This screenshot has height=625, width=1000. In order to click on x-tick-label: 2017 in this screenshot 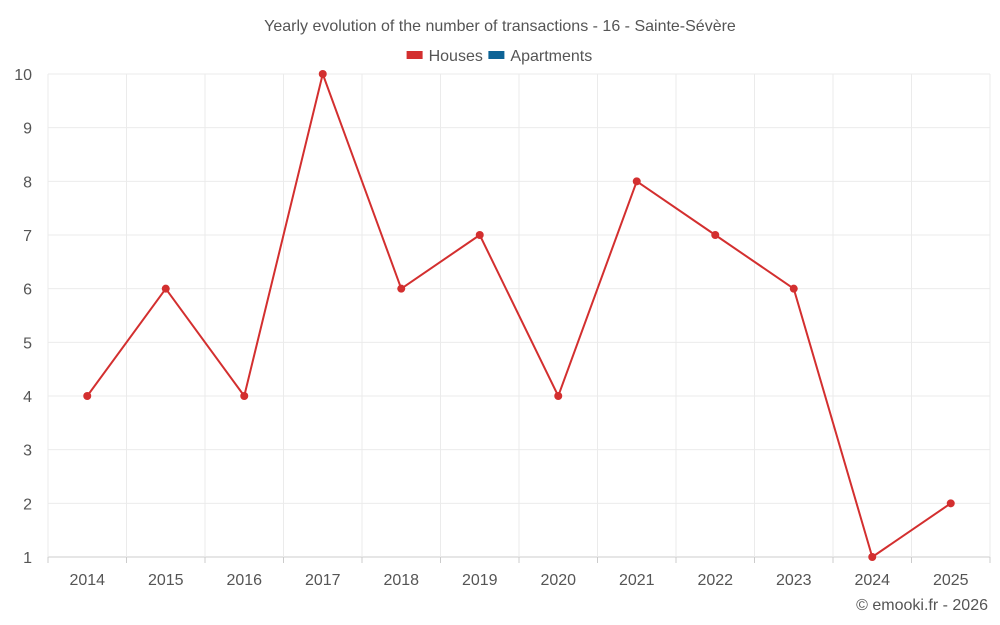, I will do `click(323, 580)`.